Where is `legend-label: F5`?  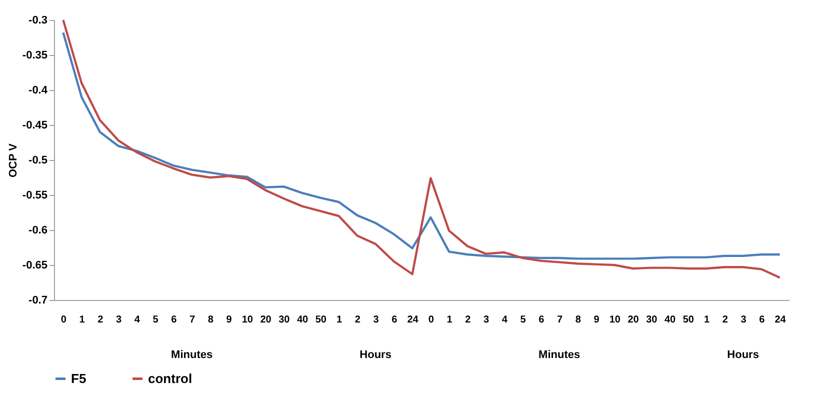
legend-label: F5 is located at coordinates (78, 378).